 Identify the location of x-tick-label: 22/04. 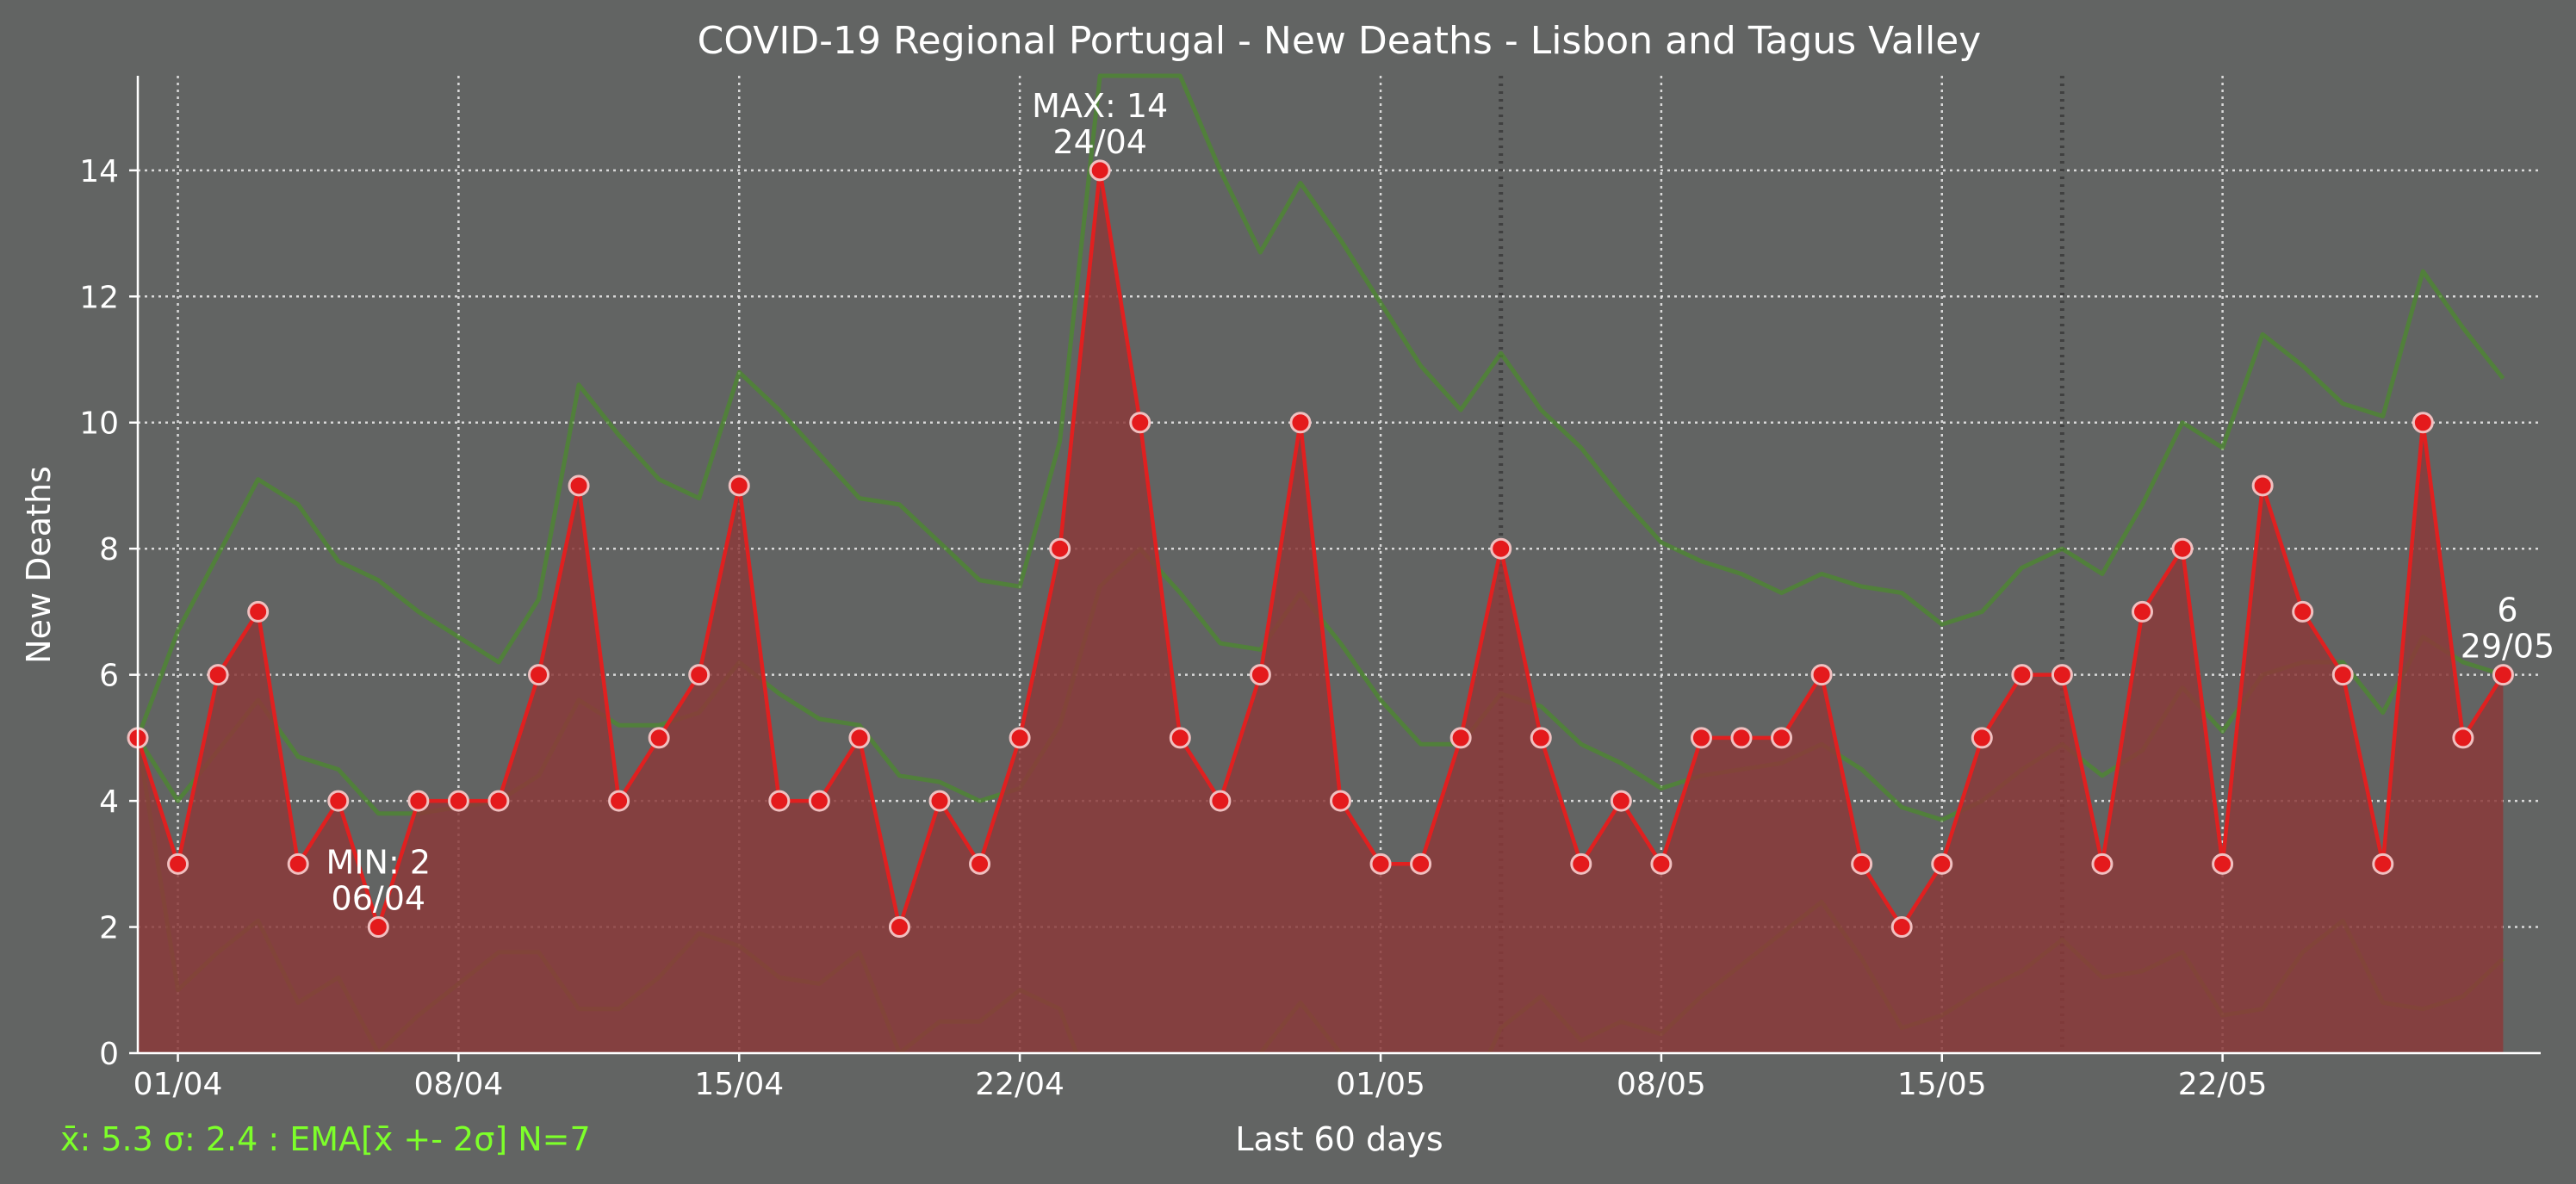
(1020, 1084).